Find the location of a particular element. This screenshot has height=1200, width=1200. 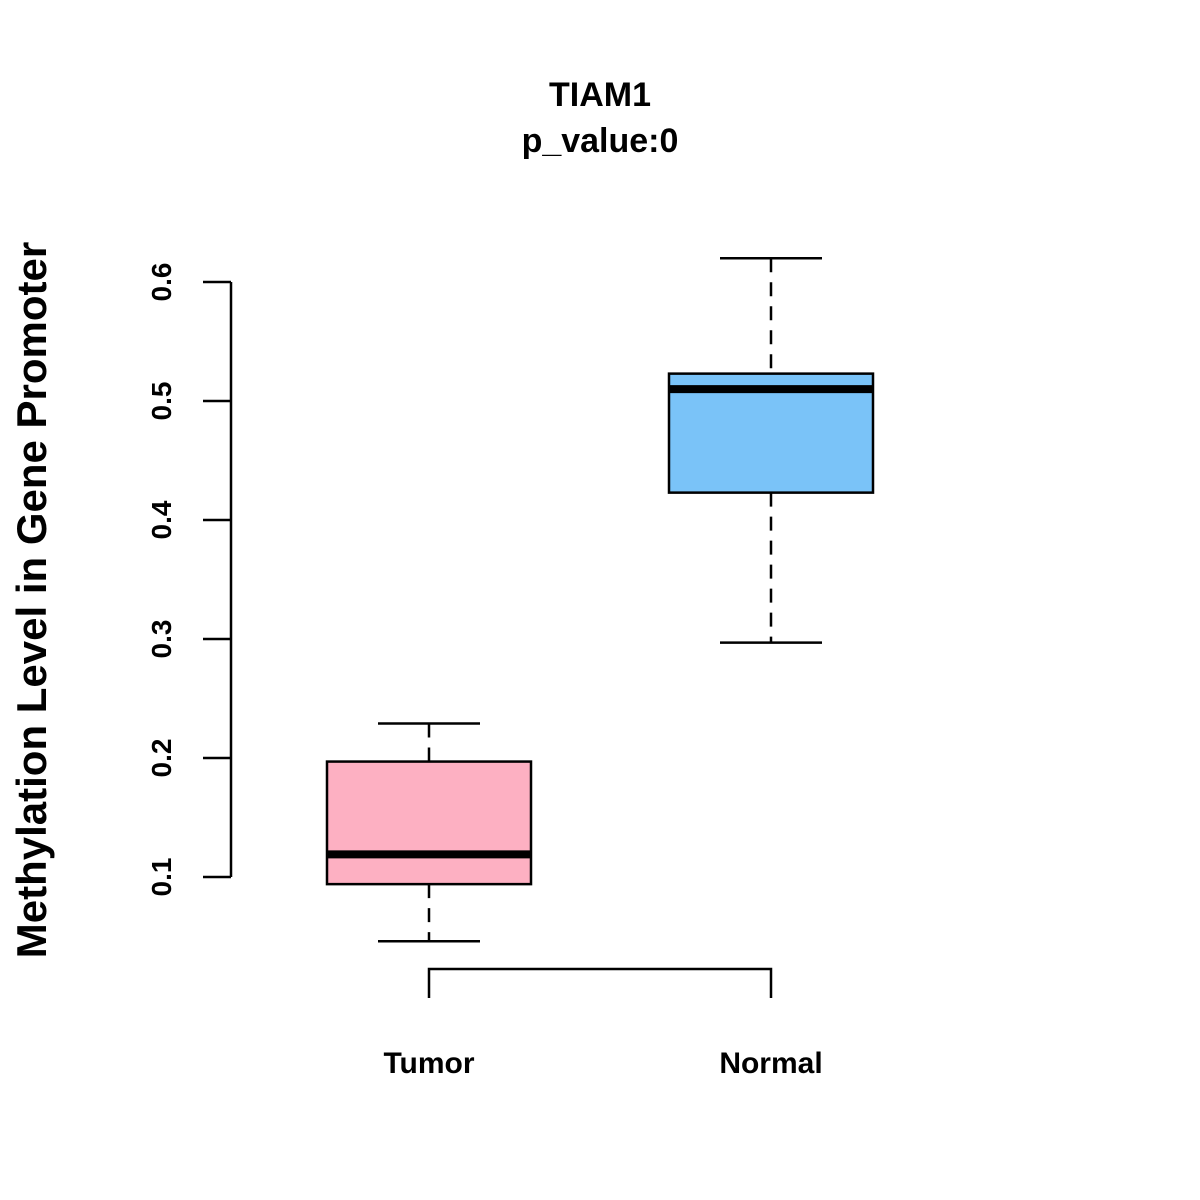

chart-title: TIAM1 is located at coordinates (600, 95).